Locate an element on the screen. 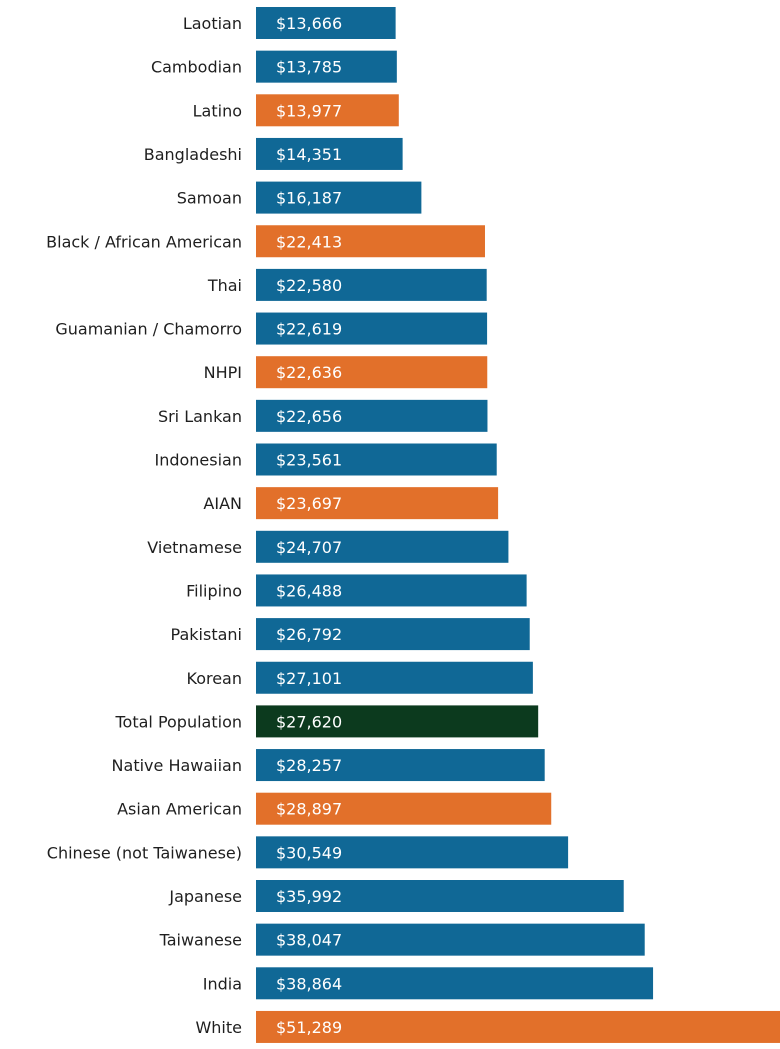 The height and width of the screenshot is (1049, 780). category-label: Samoan is located at coordinates (209, 198).